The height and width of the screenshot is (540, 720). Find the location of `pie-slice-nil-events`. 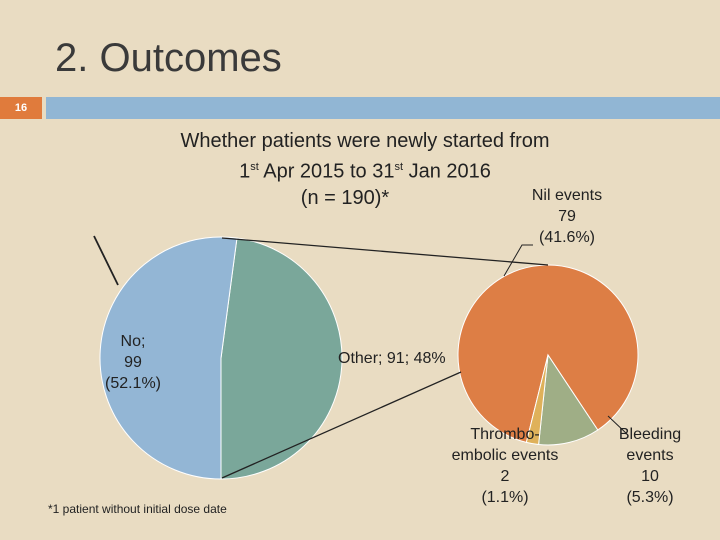

pie-slice-nil-events is located at coordinates (548, 353).